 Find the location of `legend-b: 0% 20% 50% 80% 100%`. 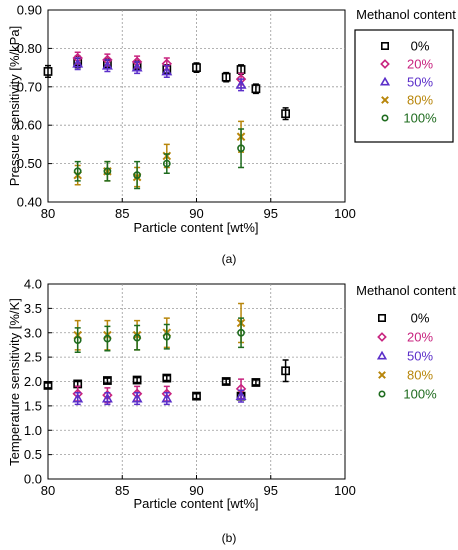

legend-b: 0% 20% 50% 80% 100% is located at coordinates (406, 356).